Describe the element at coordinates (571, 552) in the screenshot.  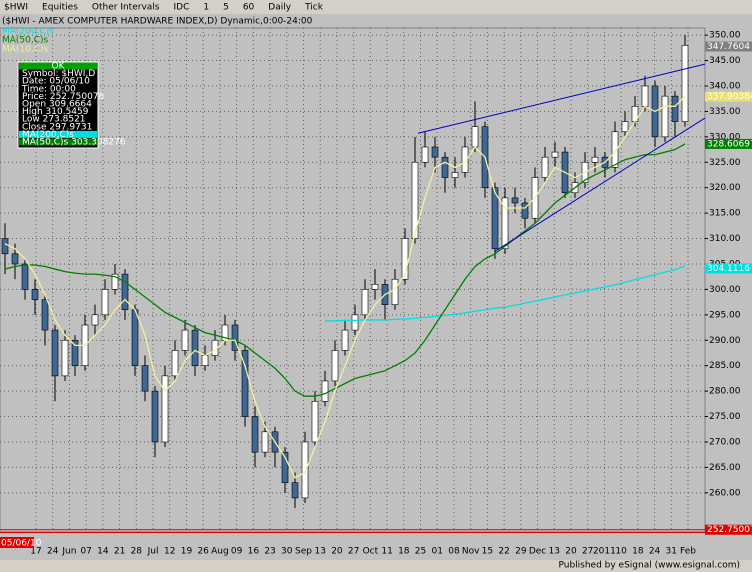
I see `x-tick-label: 20` at that location.